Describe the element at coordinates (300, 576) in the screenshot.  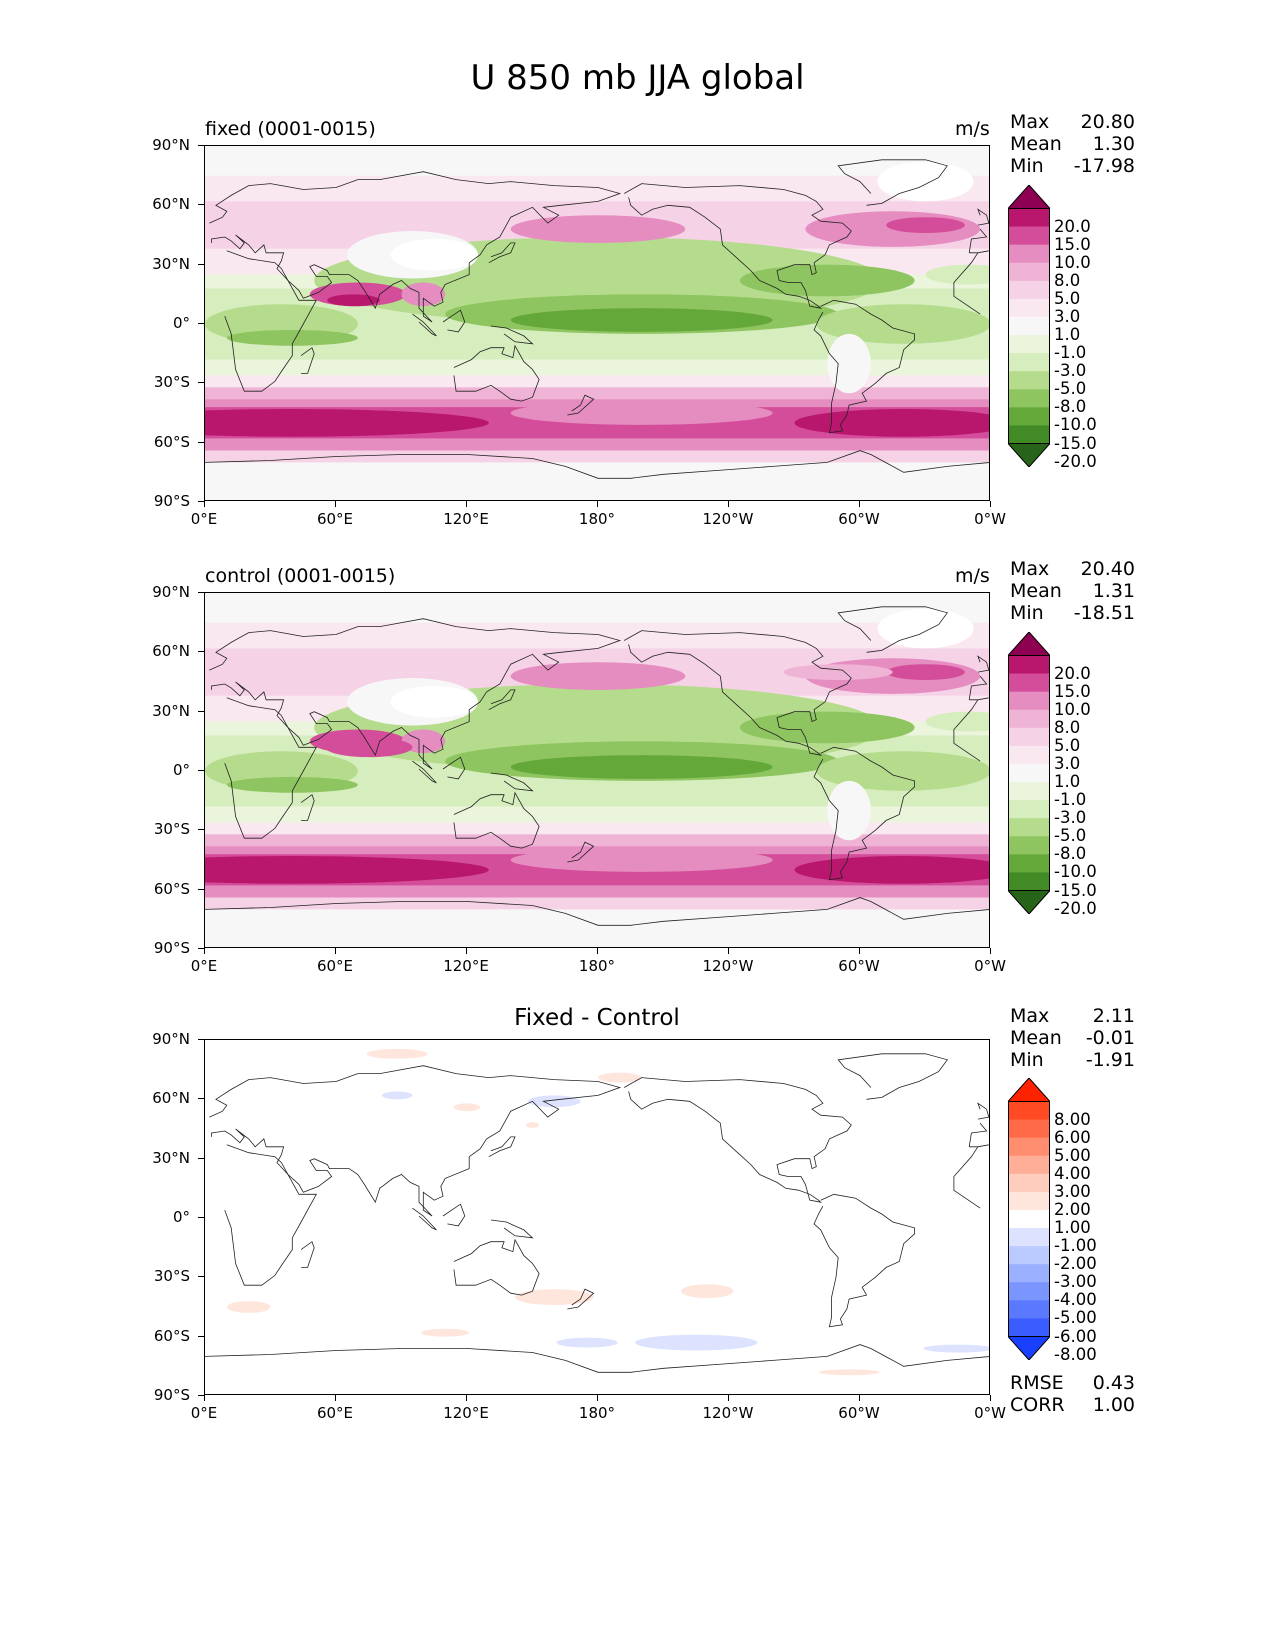
I see `panel-2-label: control (0001-0015)` at that location.